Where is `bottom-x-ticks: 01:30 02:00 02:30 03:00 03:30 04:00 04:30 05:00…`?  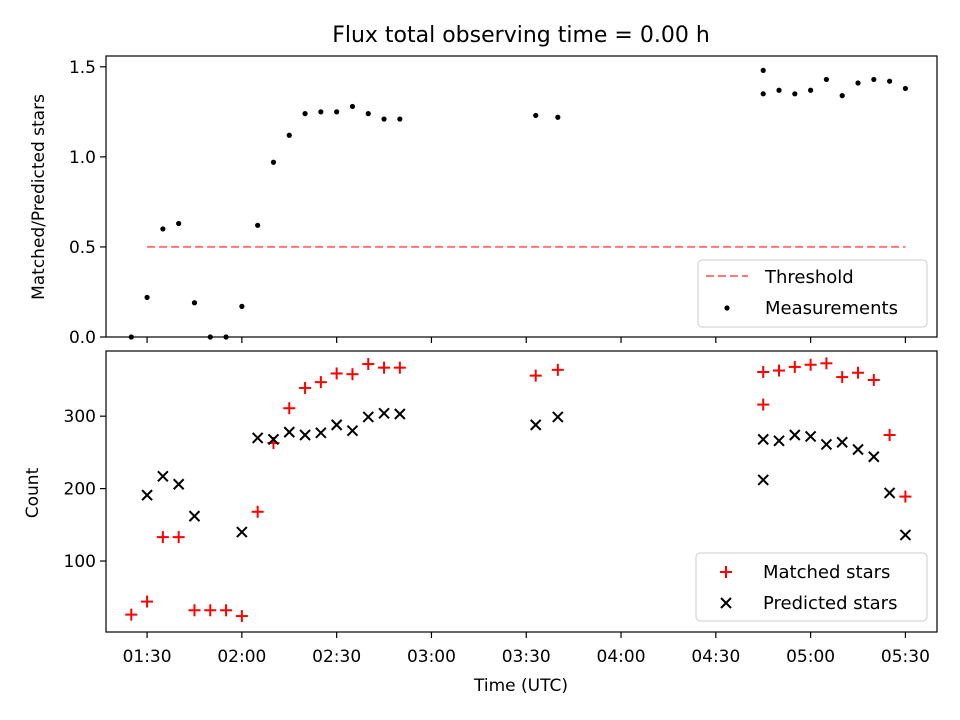
bottom-x-ticks: 01:30 02:00 02:30 03:00 03:30 04:00 04:30 05:00… is located at coordinates (526, 649).